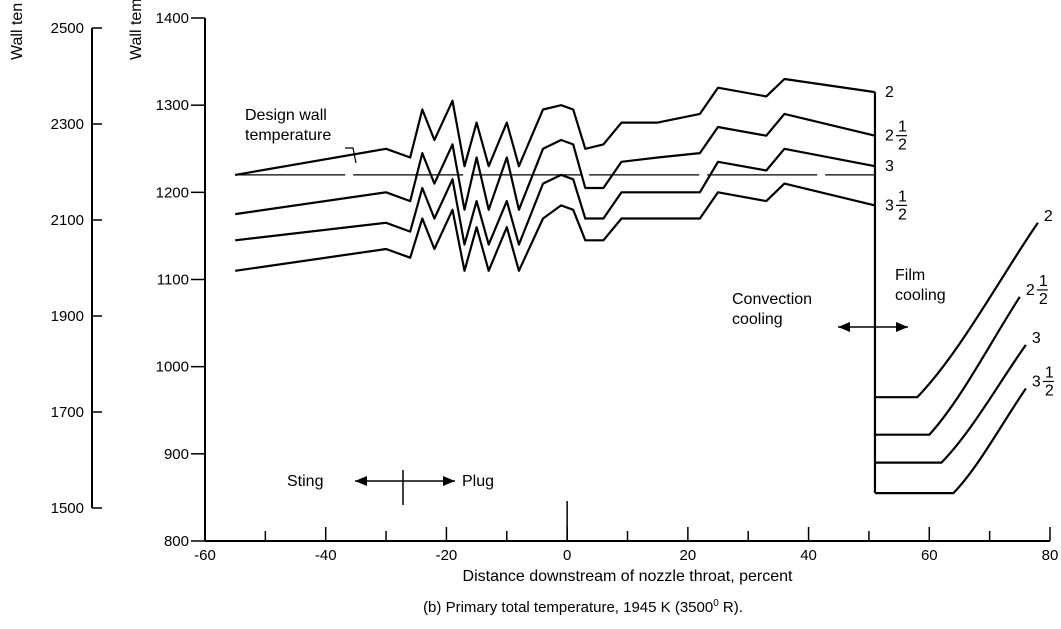 The image size is (1061, 629). What do you see at coordinates (1037, 290) in the screenshot?
I see `series-label-film: 212` at bounding box center [1037, 290].